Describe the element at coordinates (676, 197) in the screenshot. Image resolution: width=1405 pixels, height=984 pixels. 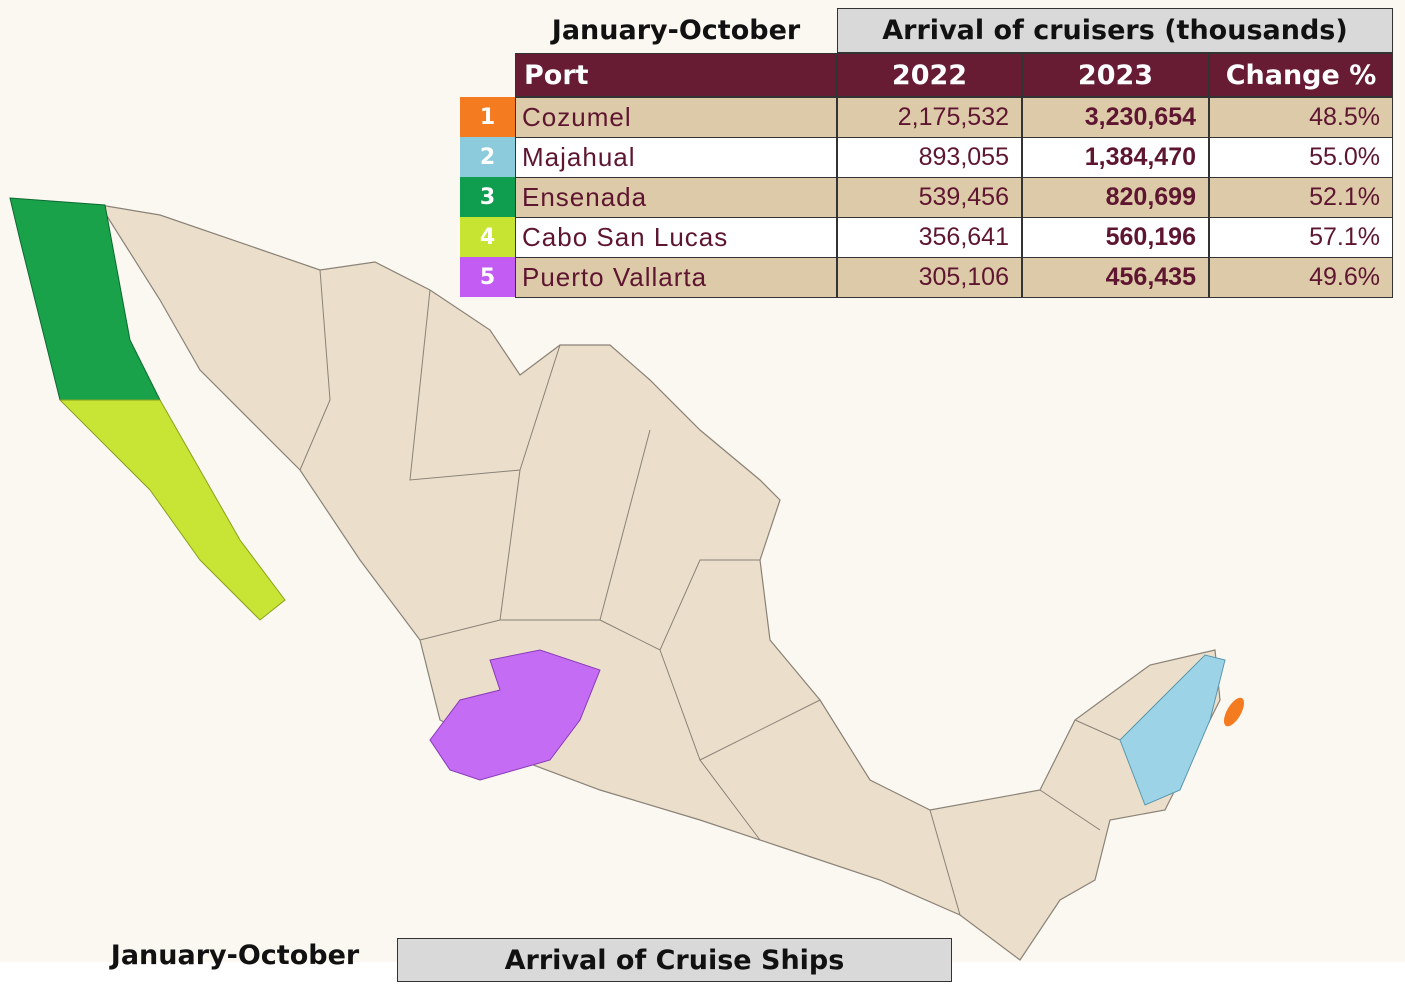
I see `port: Ensenada` at that location.